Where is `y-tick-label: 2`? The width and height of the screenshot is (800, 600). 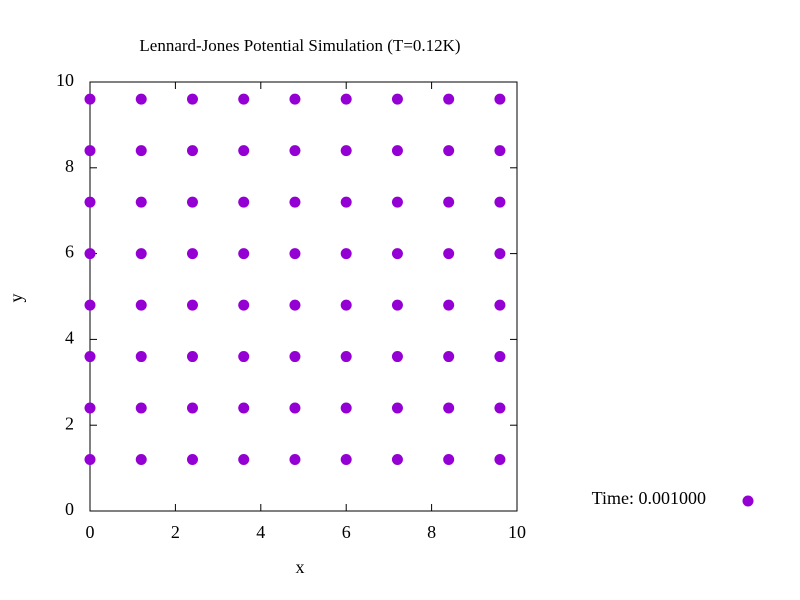 y-tick-label: 2 is located at coordinates (69, 423).